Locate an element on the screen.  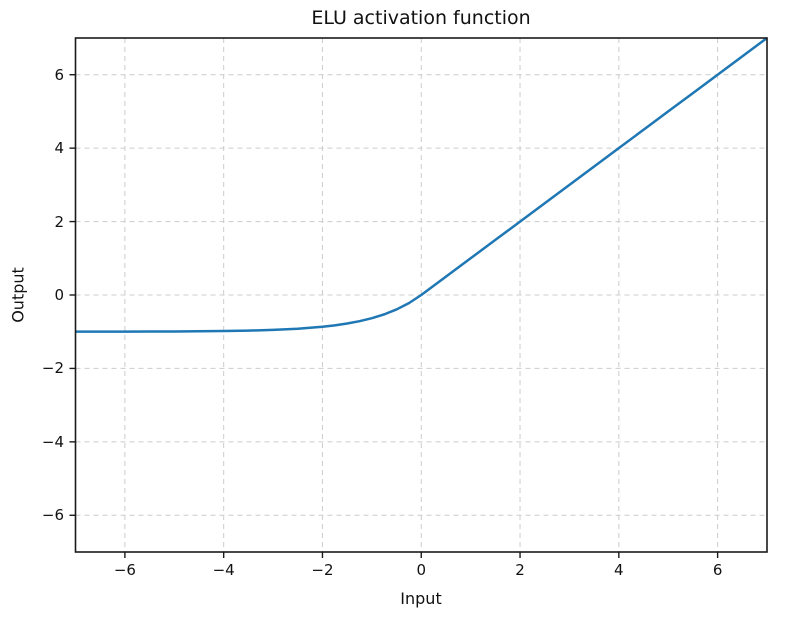
x-tick-label: 0 is located at coordinates (421, 570).